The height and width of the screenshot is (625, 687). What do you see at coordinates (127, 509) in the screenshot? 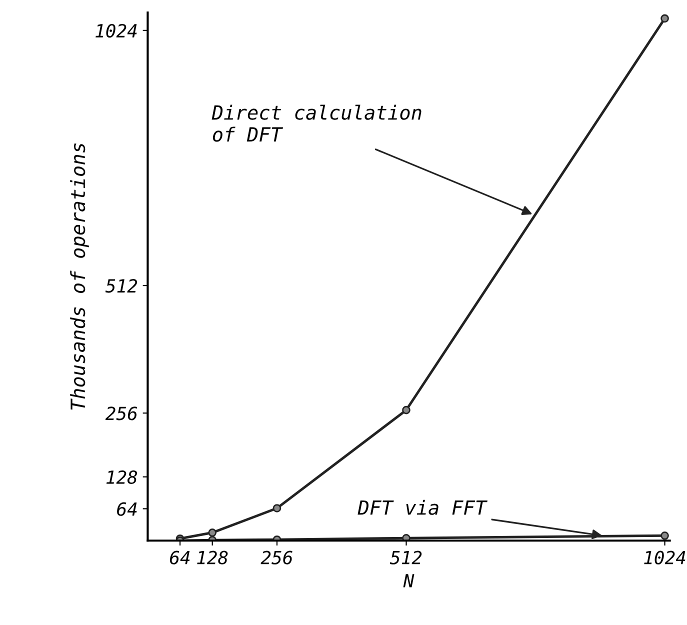
I see `y-tick-label: 64` at bounding box center [127, 509].